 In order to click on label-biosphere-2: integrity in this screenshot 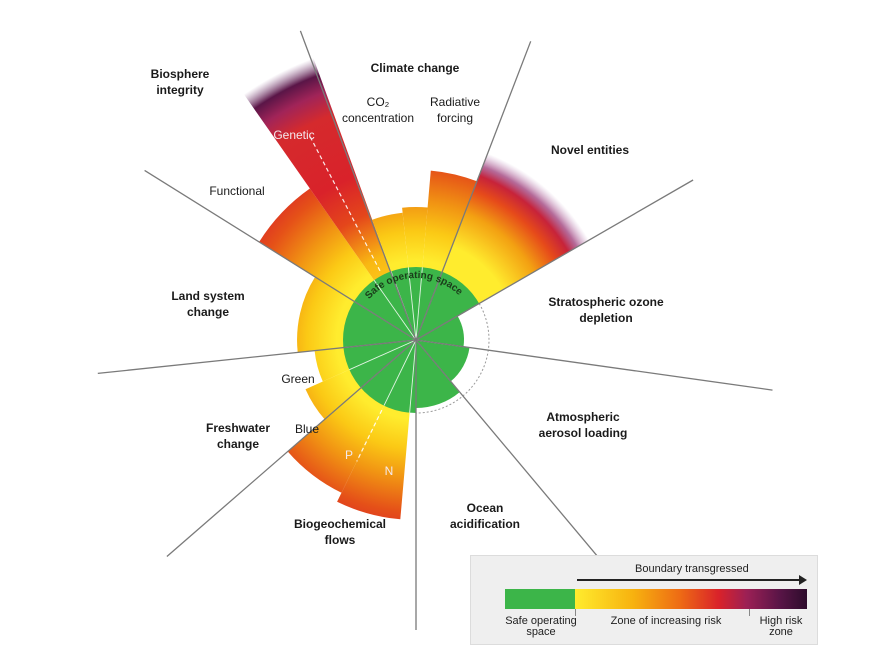, I will do `click(180, 90)`.